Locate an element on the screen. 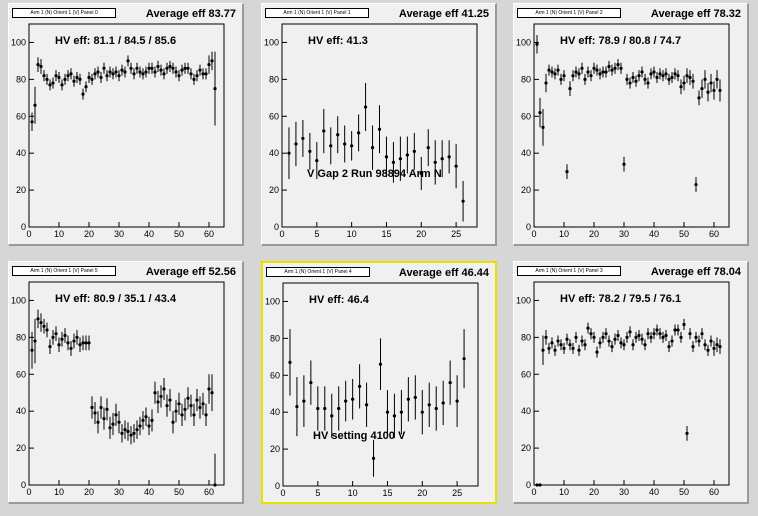  y-tick-label: 60 is located at coordinates (275, 375).